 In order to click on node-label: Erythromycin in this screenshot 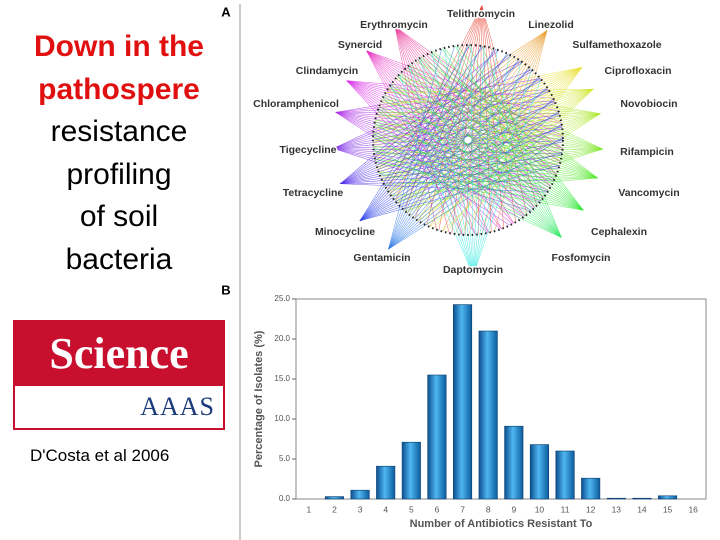, I will do `click(394, 25)`.